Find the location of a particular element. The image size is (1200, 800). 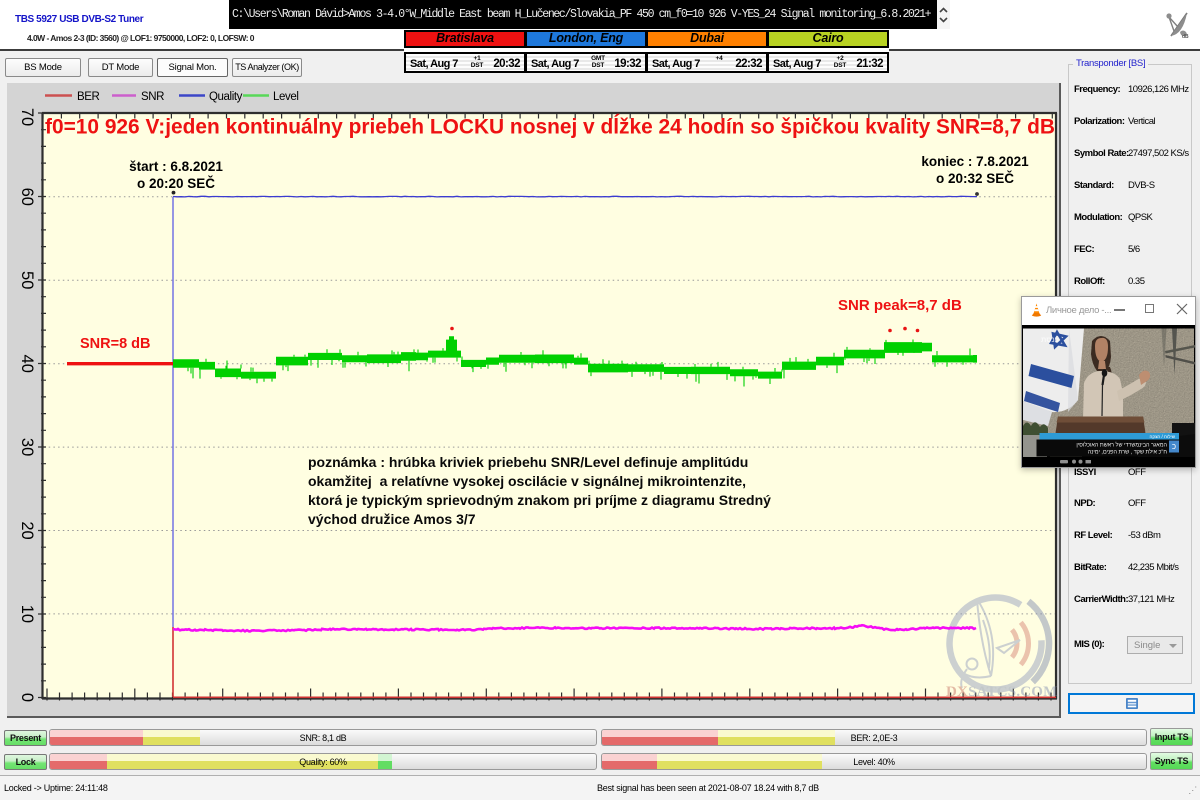

svg-text: 10 is located at coordinates (27, 614).